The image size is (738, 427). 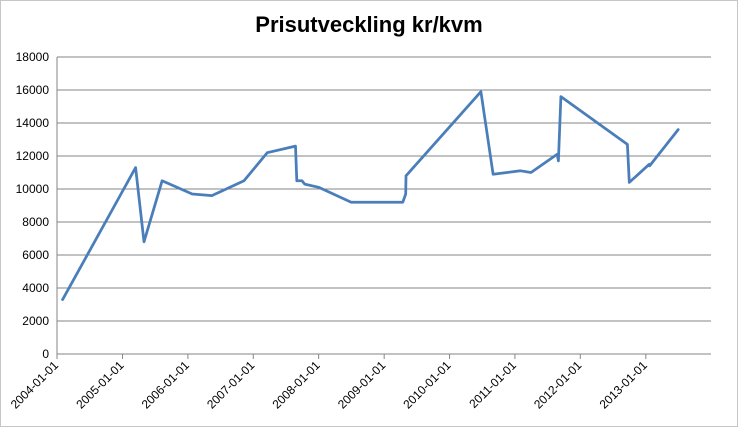 I want to click on x-tick-label: 2013-01-01, so click(x=624, y=385).